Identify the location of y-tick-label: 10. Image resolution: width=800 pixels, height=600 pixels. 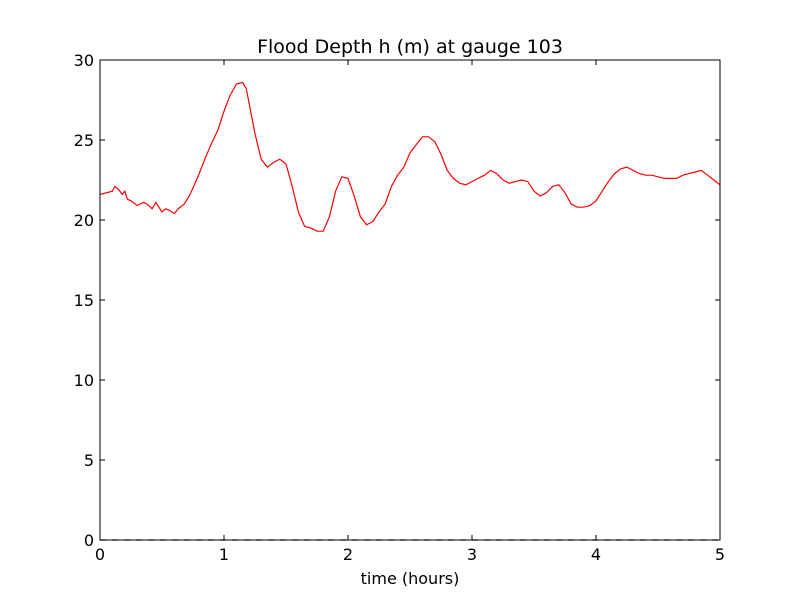
(84, 380).